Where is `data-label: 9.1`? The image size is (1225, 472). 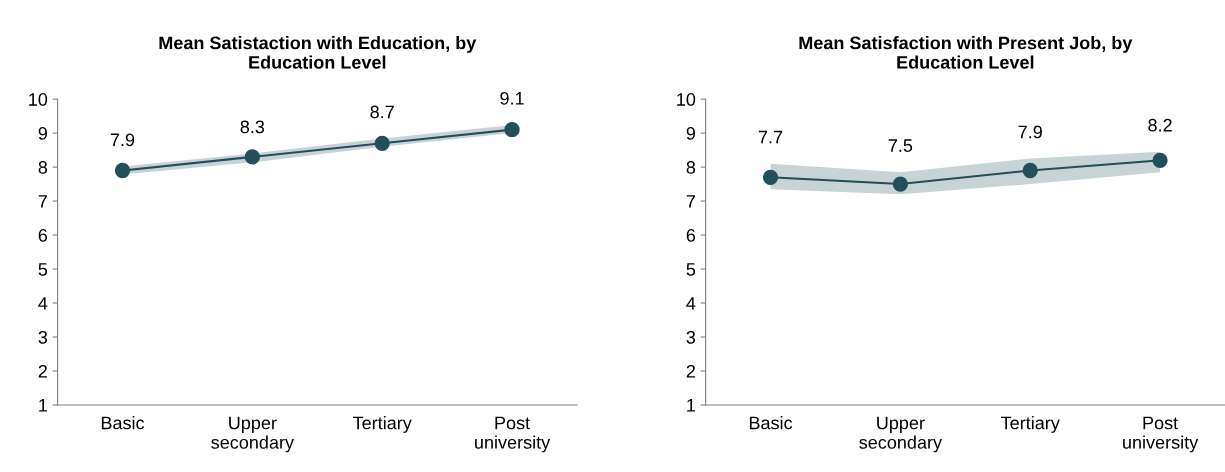 data-label: 9.1 is located at coordinates (512, 98).